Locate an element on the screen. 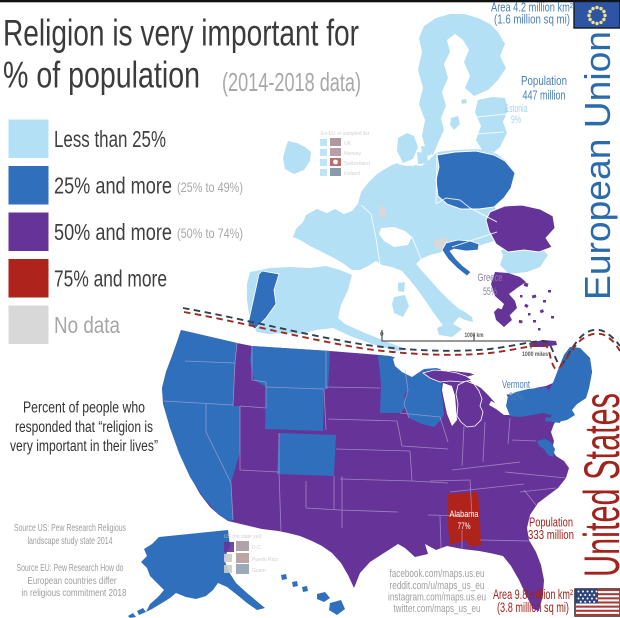 The width and height of the screenshot is (620, 618). svg-text: 0 is located at coordinates (382, 334).